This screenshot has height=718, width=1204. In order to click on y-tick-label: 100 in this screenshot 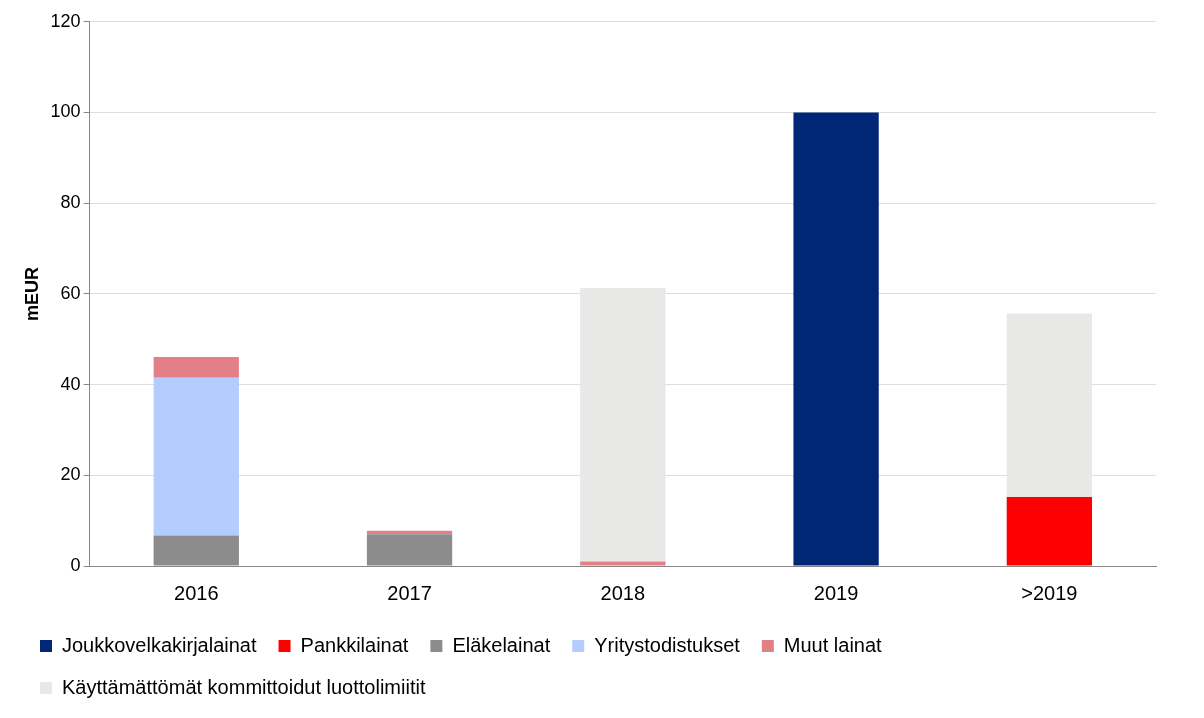, I will do `click(65, 111)`.